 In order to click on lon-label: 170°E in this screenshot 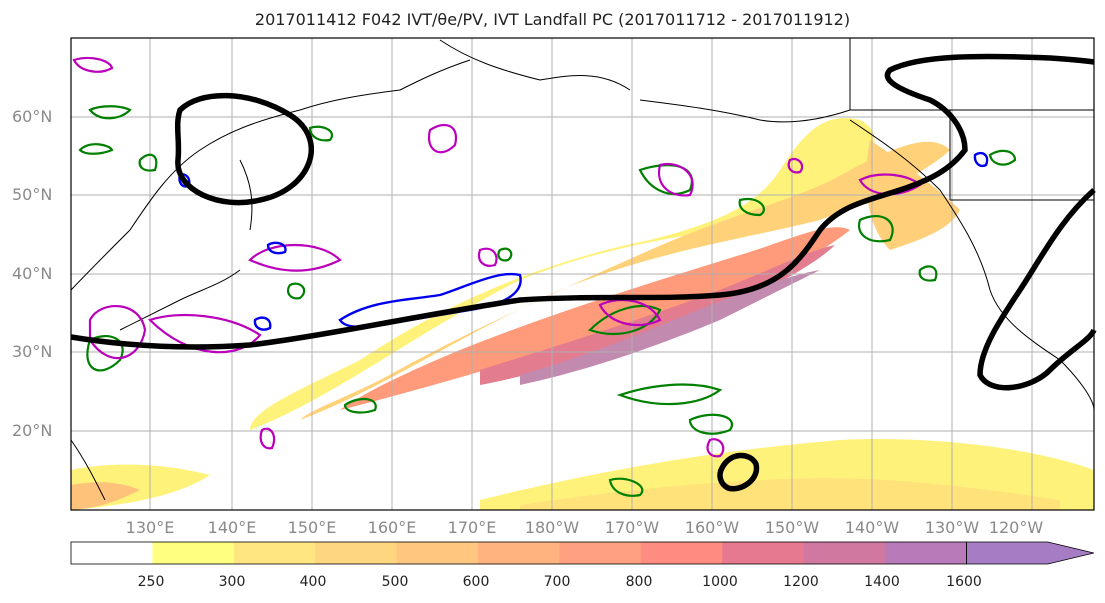, I will do `click(472, 527)`.